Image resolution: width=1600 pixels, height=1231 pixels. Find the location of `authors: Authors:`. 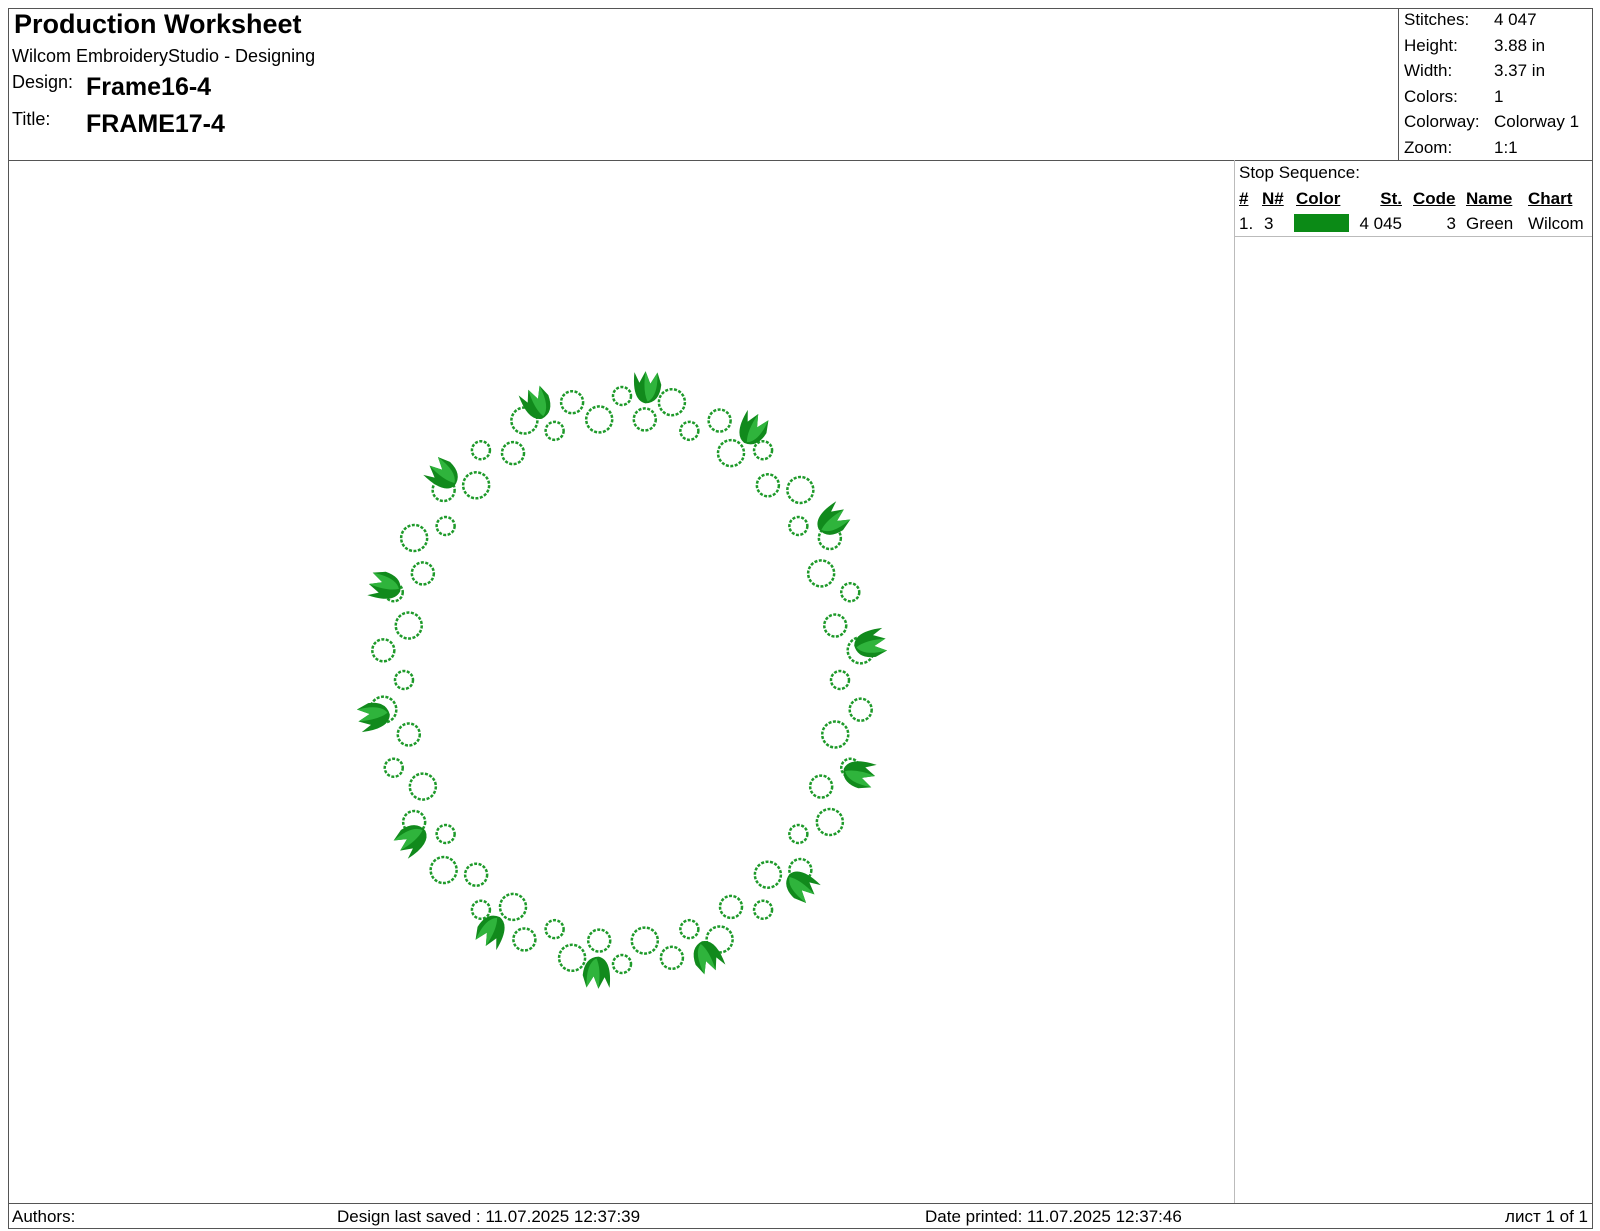

authors: Authors: is located at coordinates (44, 1216).